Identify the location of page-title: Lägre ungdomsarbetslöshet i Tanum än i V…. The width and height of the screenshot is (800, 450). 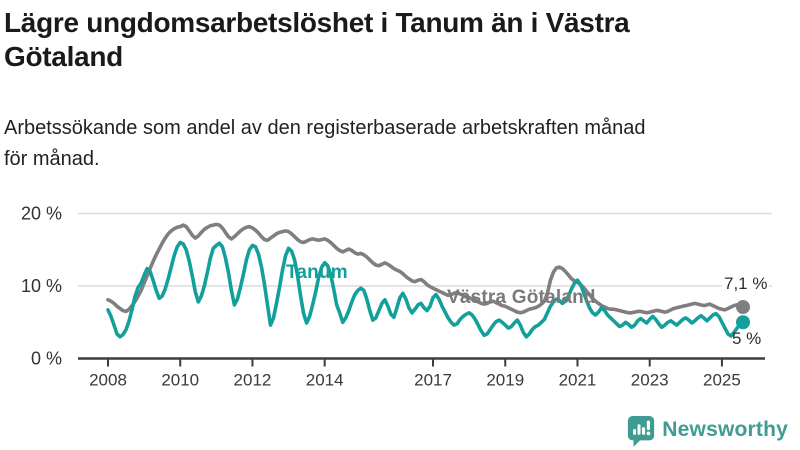
(400, 40).